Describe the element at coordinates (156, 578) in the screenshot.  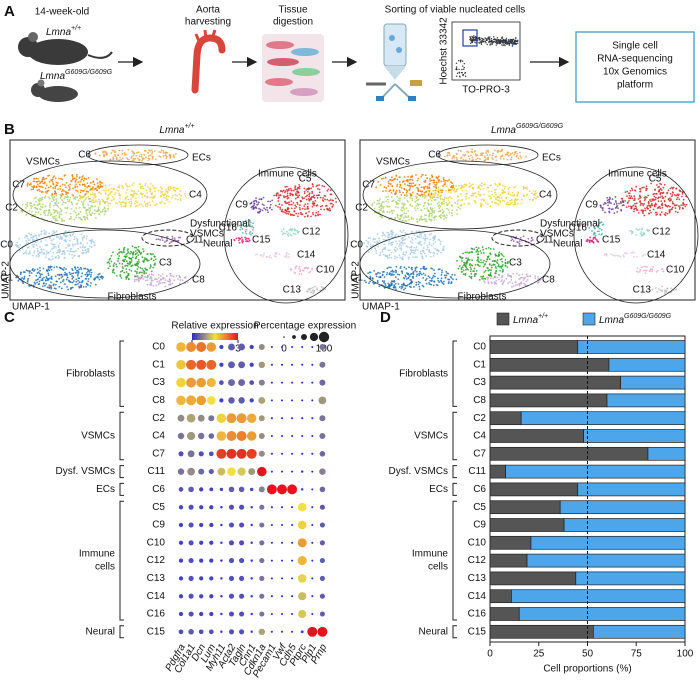
I see `row-label: C13` at that location.